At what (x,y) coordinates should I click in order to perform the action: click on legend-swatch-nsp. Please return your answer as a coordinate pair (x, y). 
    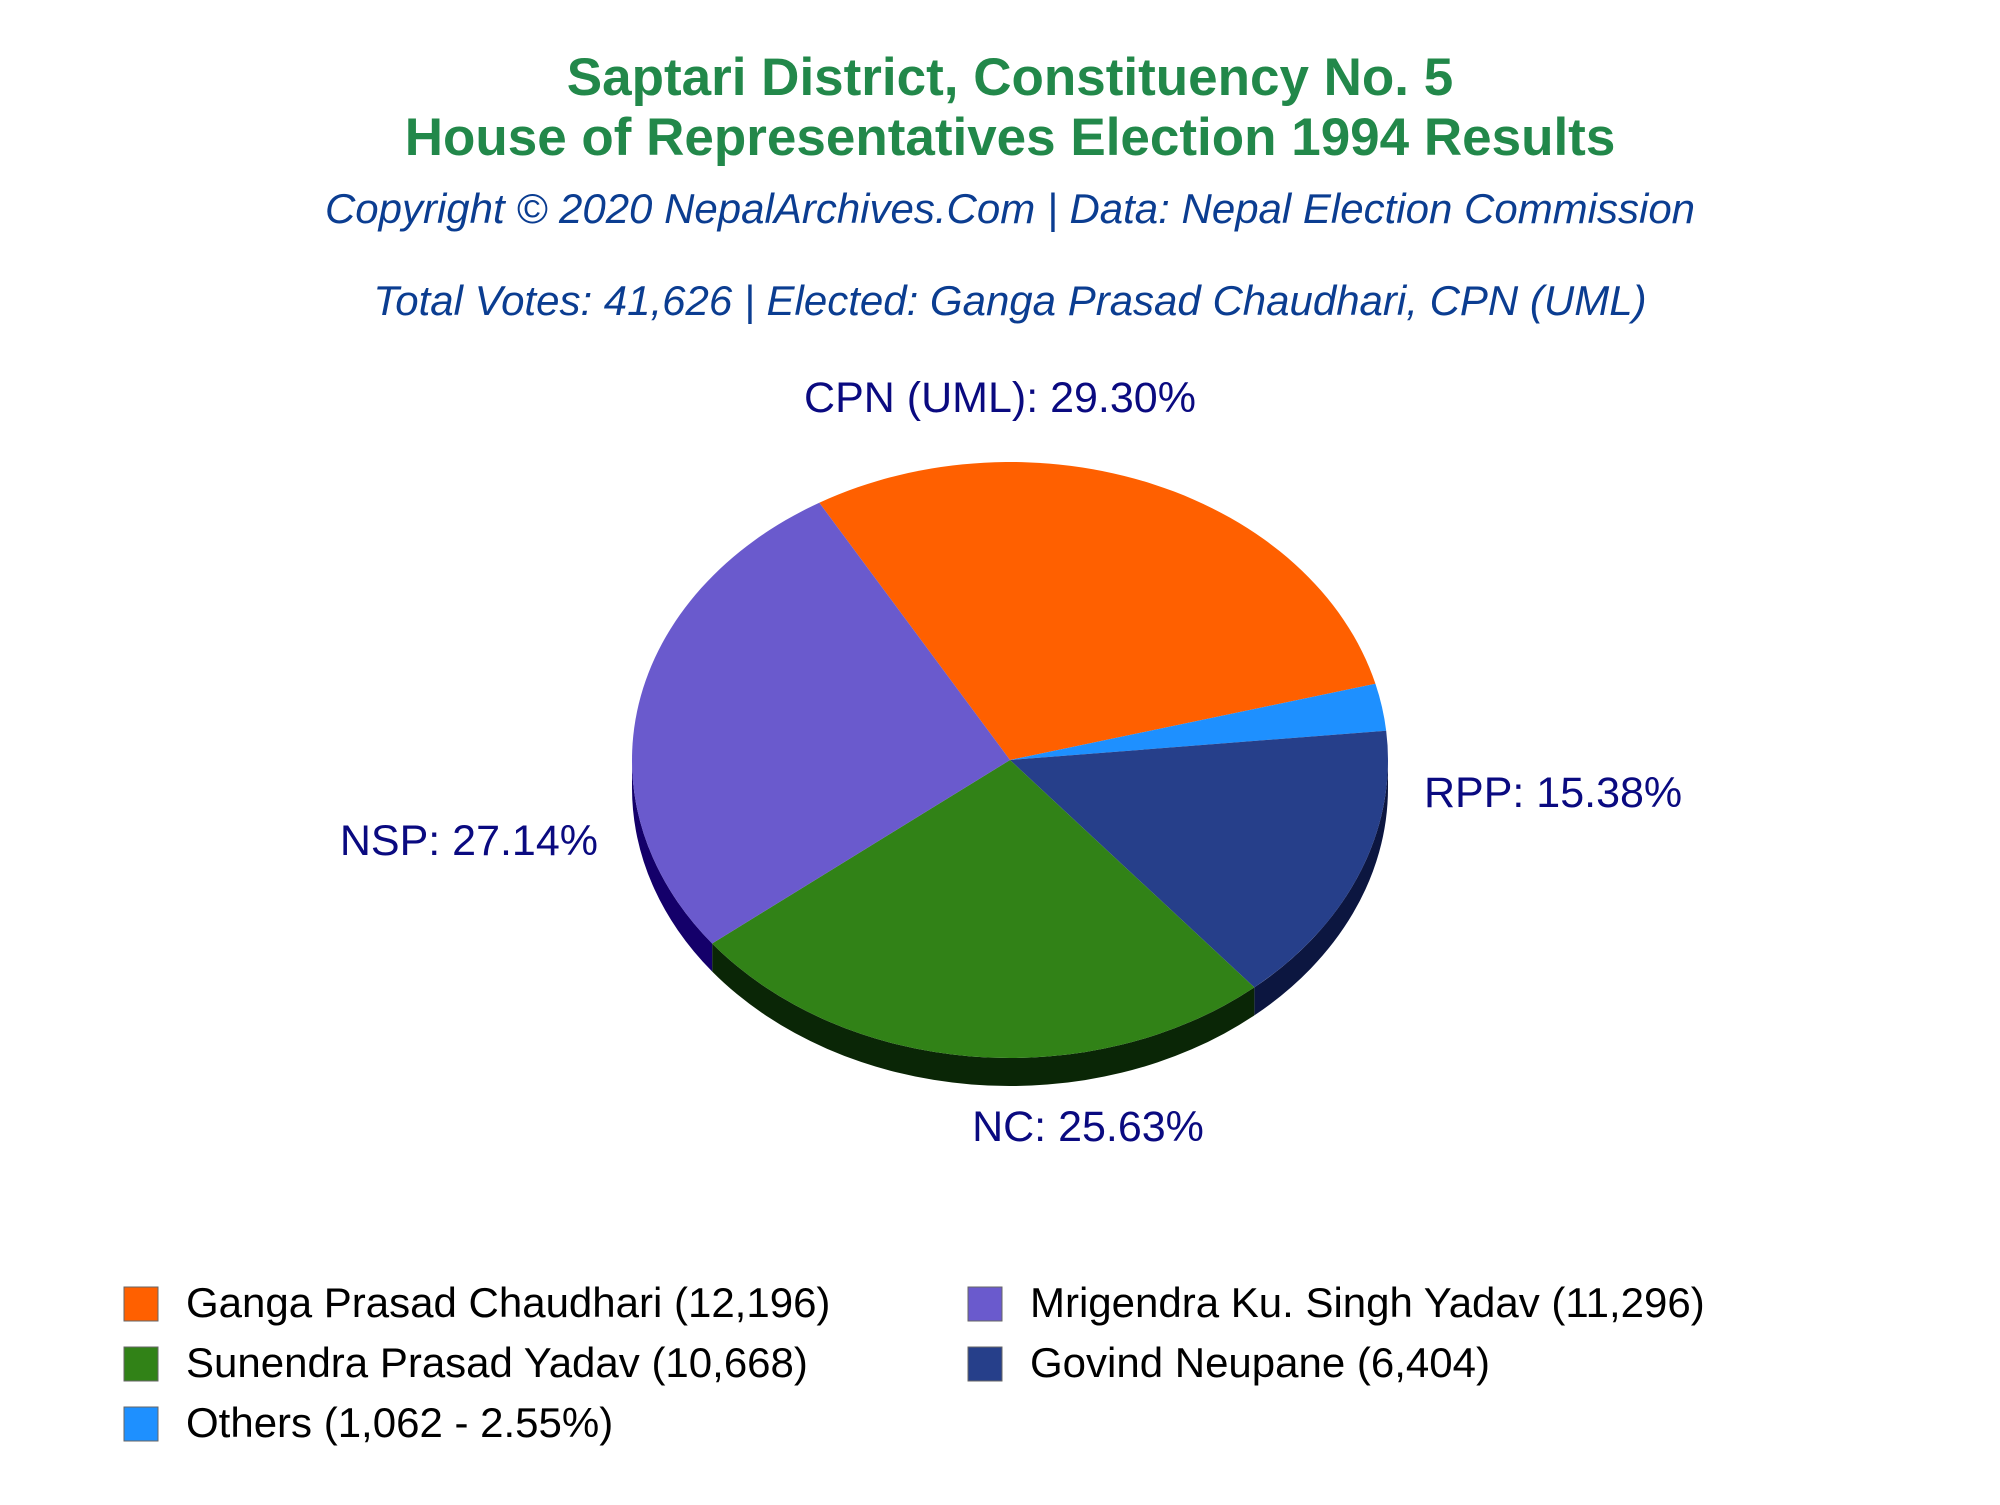
    Looking at the image, I should click on (985, 1304).